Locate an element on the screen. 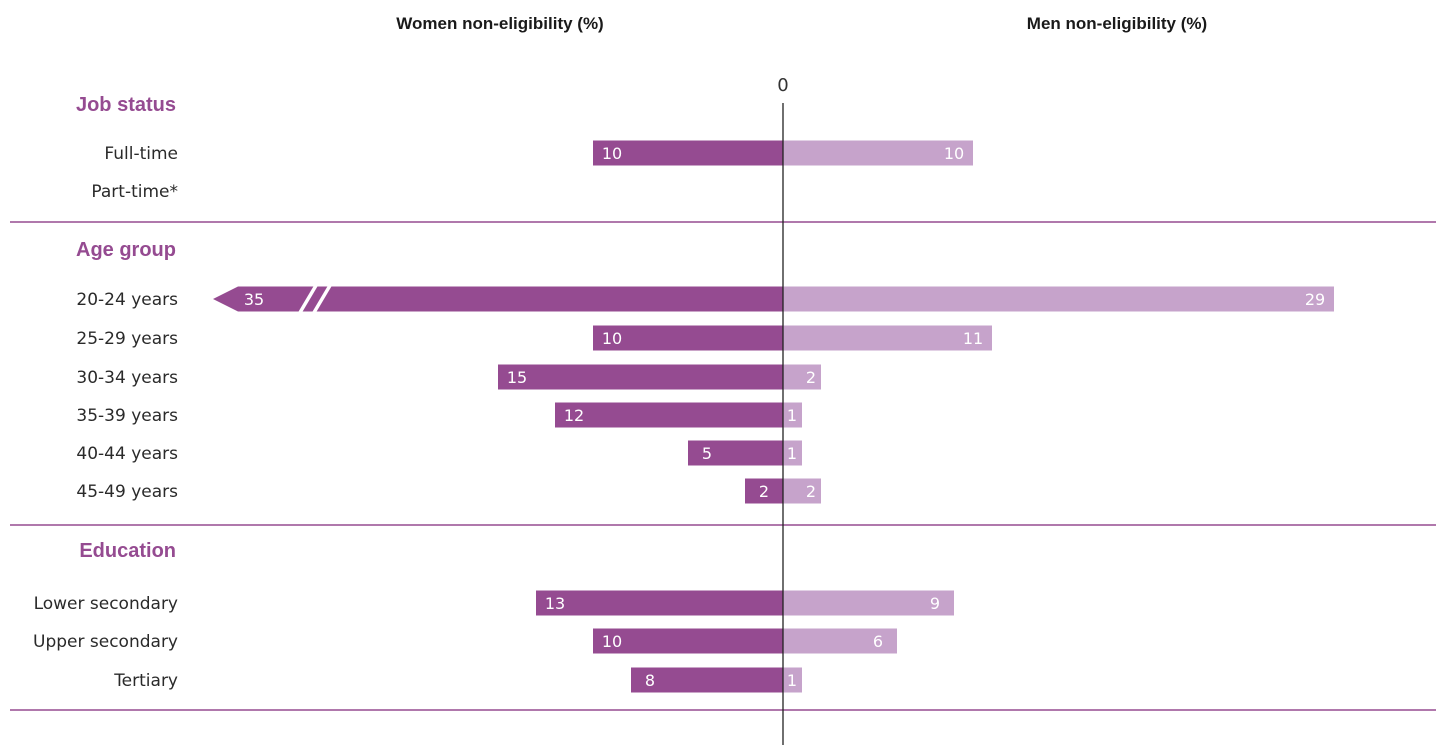 Image resolution: width=1436 pixels, height=747 pixels. men-value-label: 6 is located at coordinates (878, 641).